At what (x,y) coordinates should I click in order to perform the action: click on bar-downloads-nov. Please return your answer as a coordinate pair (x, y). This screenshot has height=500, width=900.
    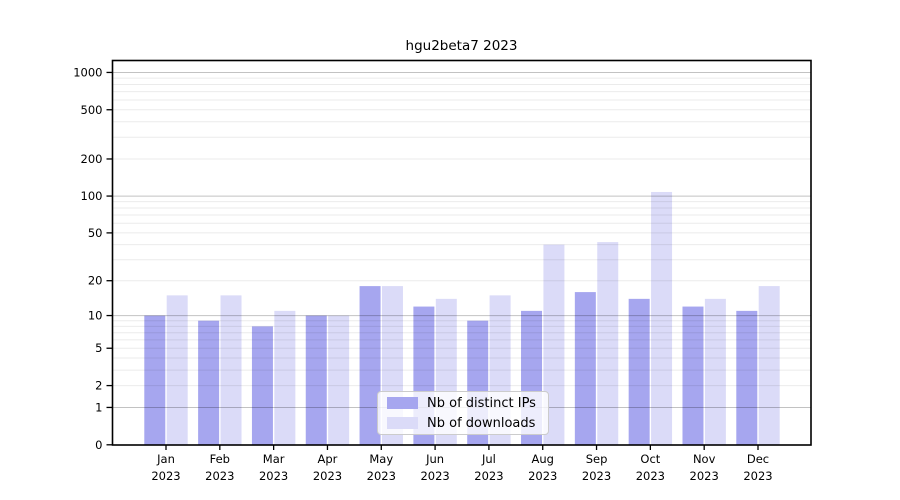
    Looking at the image, I should click on (715, 371).